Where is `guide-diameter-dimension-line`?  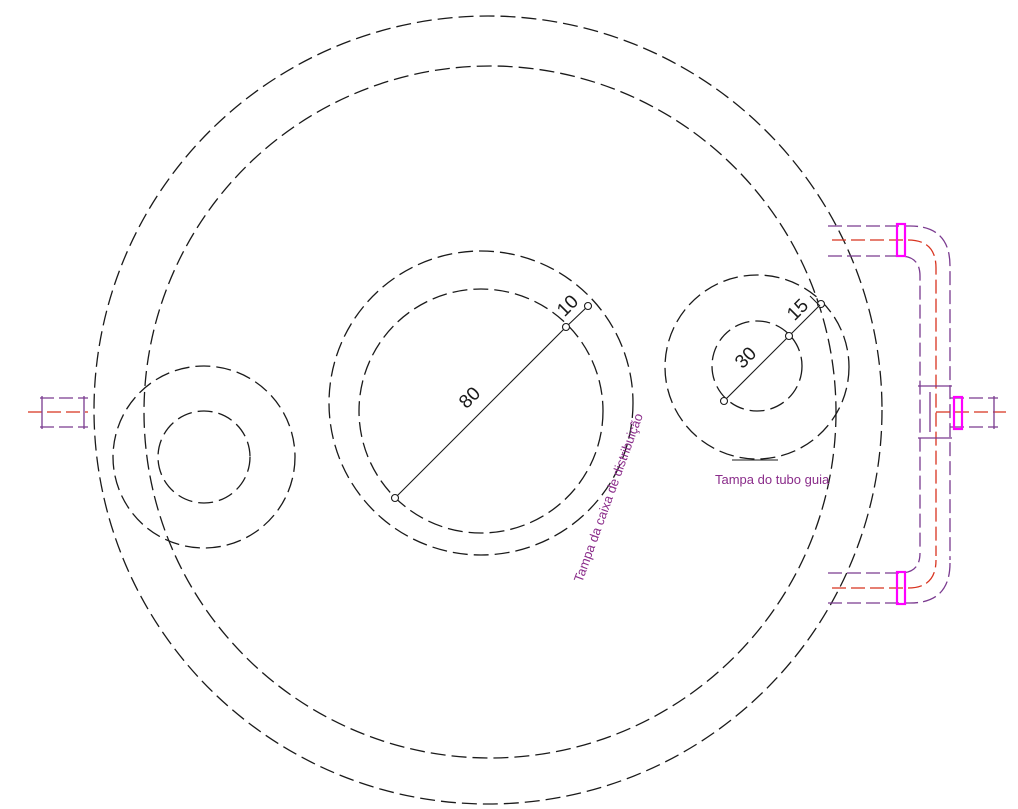 guide-diameter-dimension-line is located at coordinates (756, 368).